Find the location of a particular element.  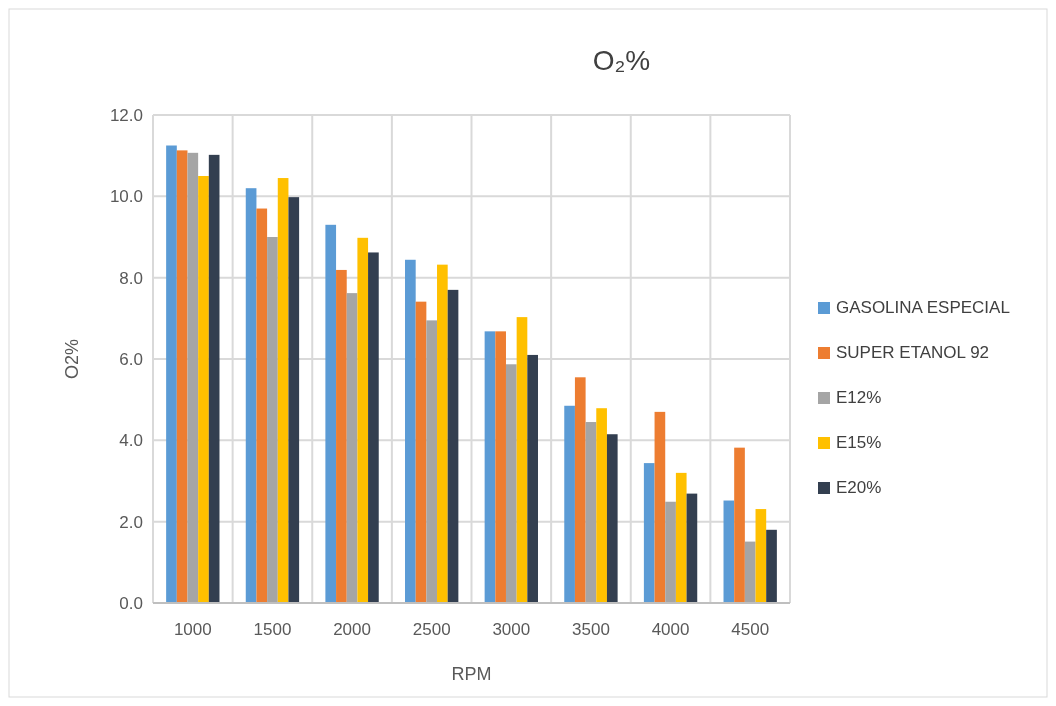

y-tick-label: 8.0 is located at coordinates (131, 278).